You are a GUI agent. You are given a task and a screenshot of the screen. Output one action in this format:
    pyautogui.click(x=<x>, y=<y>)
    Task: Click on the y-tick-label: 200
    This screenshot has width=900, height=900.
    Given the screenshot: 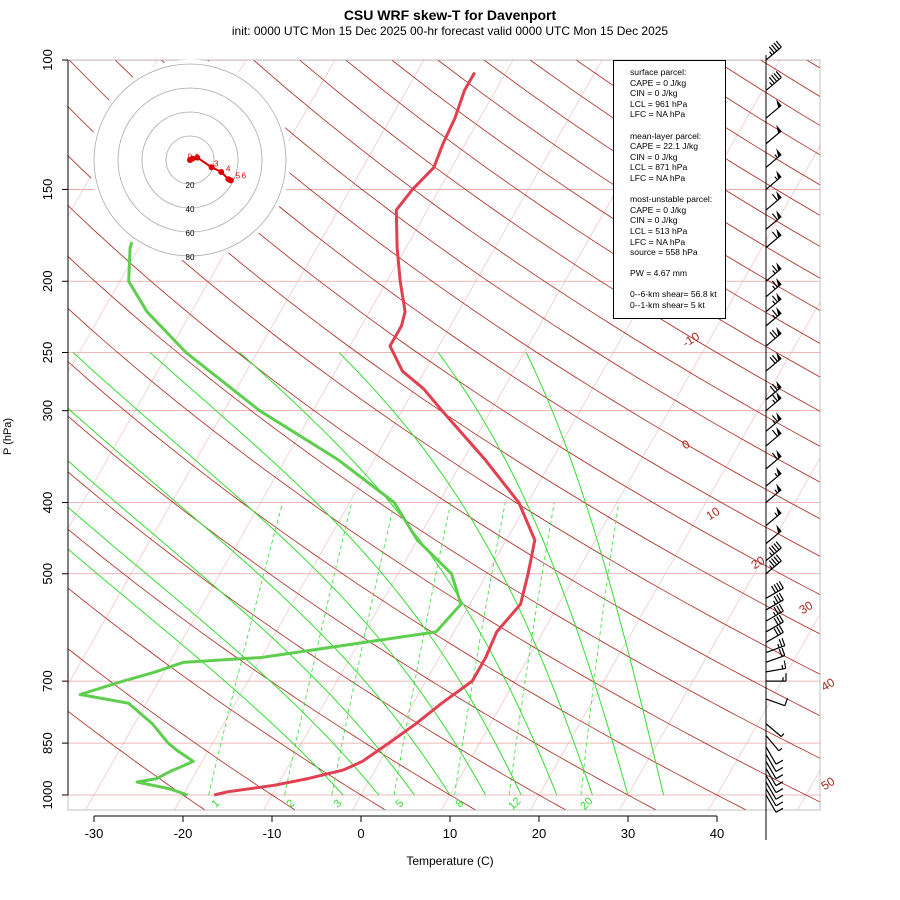 What is the action you would take?
    pyautogui.click(x=47, y=281)
    